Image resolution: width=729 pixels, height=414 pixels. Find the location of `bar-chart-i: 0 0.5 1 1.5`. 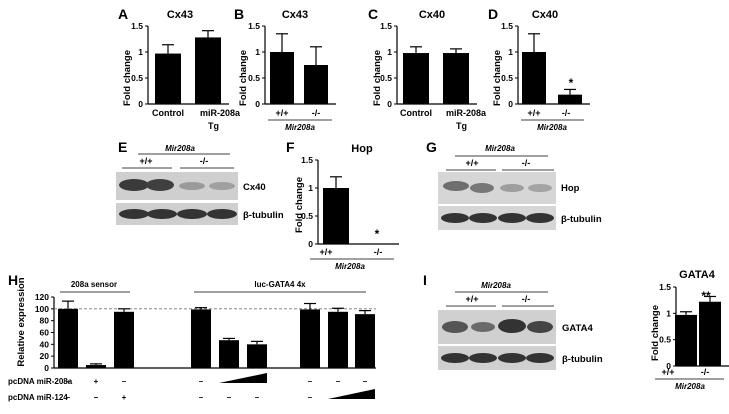

bar-chart-i: 0 0.5 1 1.5 is located at coordinates (694, 326).